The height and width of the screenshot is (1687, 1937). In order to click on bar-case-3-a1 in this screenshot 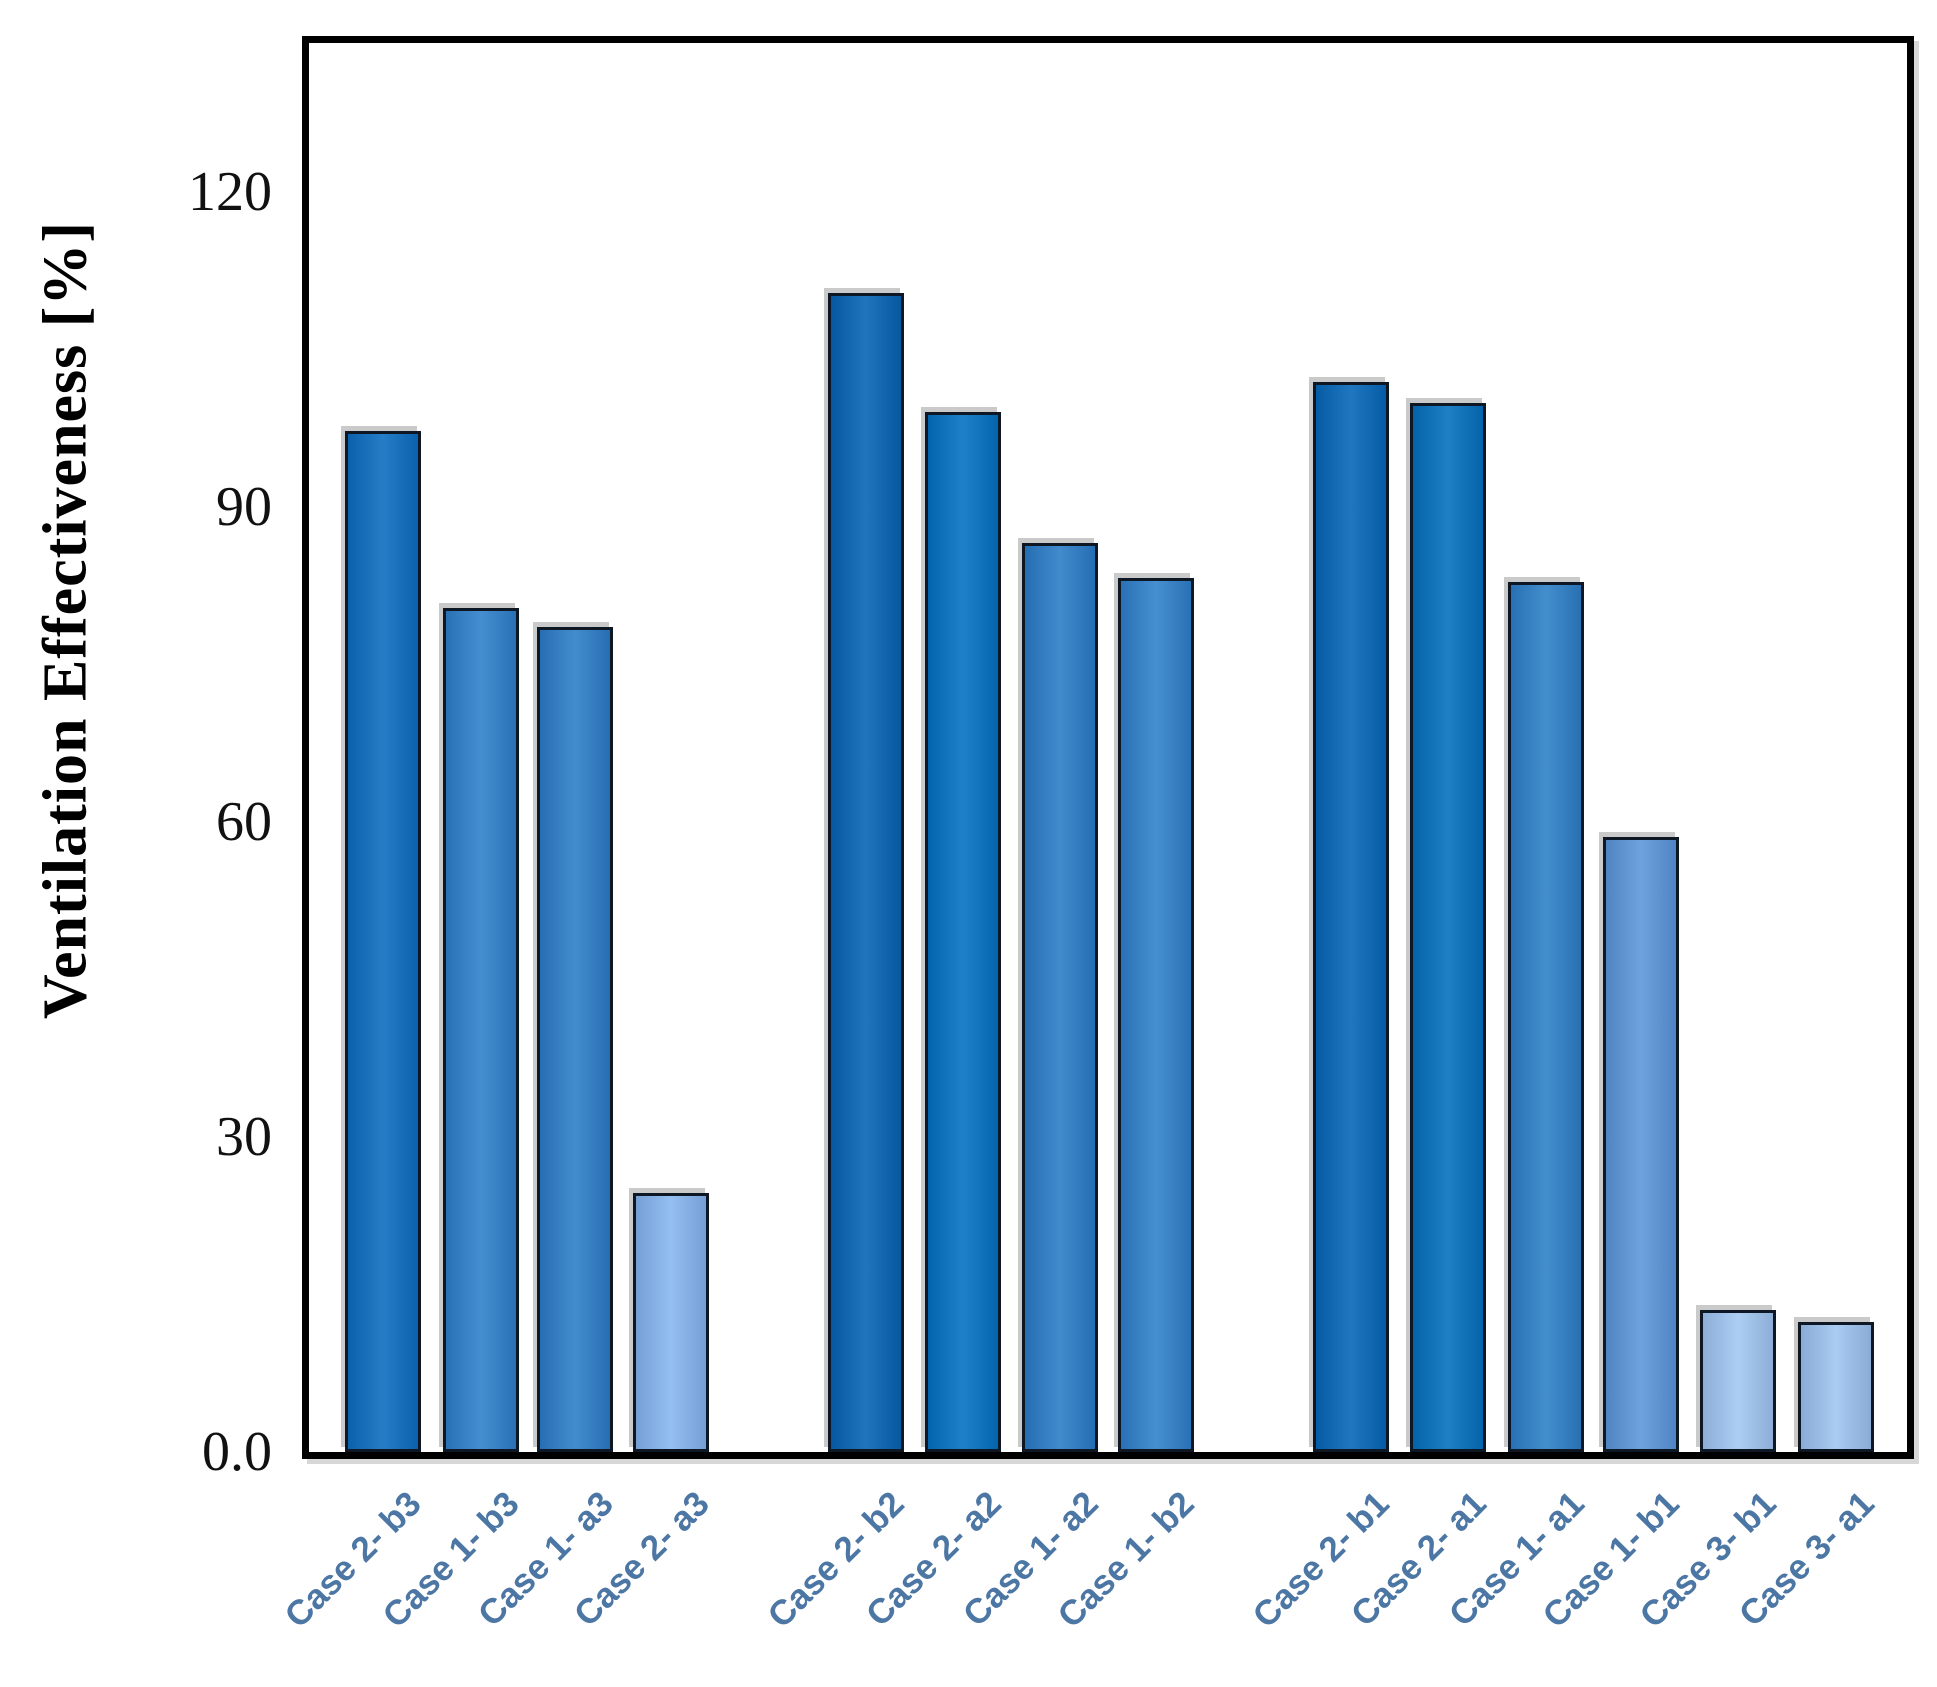, I will do `click(1836, 1387)`.